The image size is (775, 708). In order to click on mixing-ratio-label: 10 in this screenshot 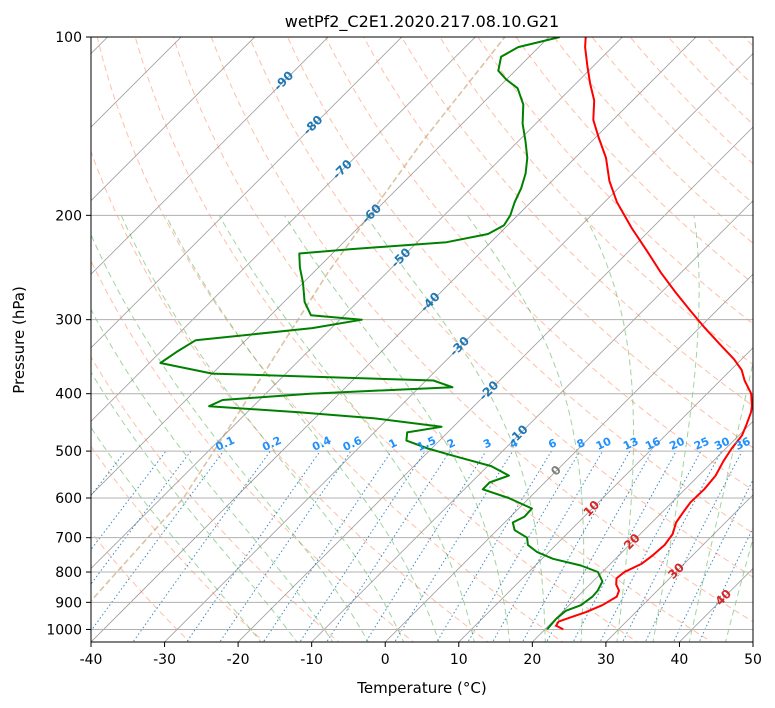, I will do `click(604, 444)`.